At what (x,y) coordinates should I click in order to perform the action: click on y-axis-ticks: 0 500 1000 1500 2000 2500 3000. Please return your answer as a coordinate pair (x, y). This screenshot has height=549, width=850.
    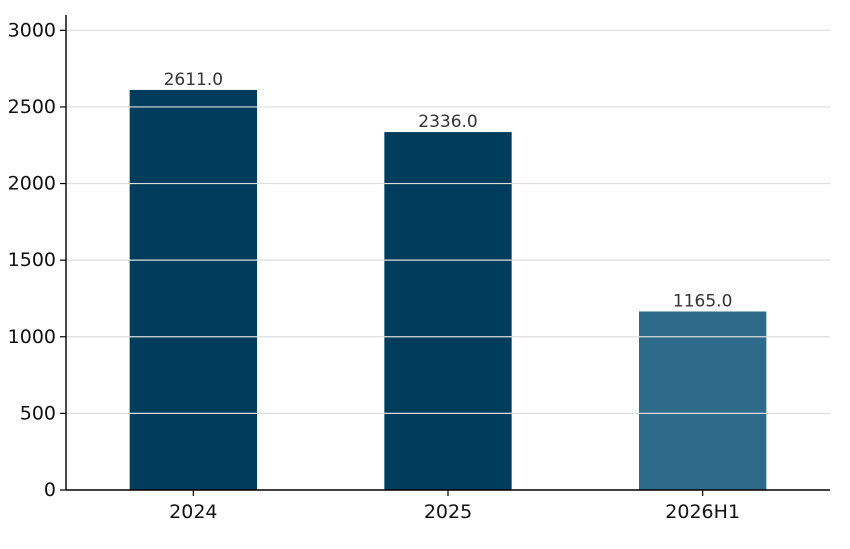
    Looking at the image, I should click on (37, 260).